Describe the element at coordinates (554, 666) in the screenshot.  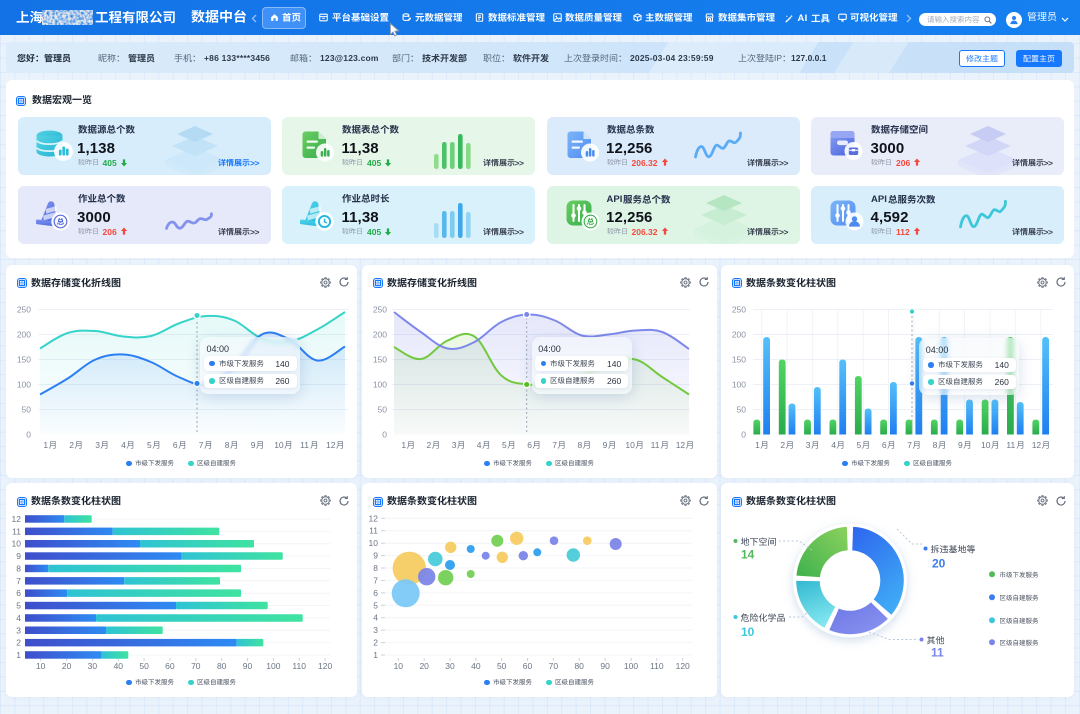
I see `svg-text: 70` at that location.